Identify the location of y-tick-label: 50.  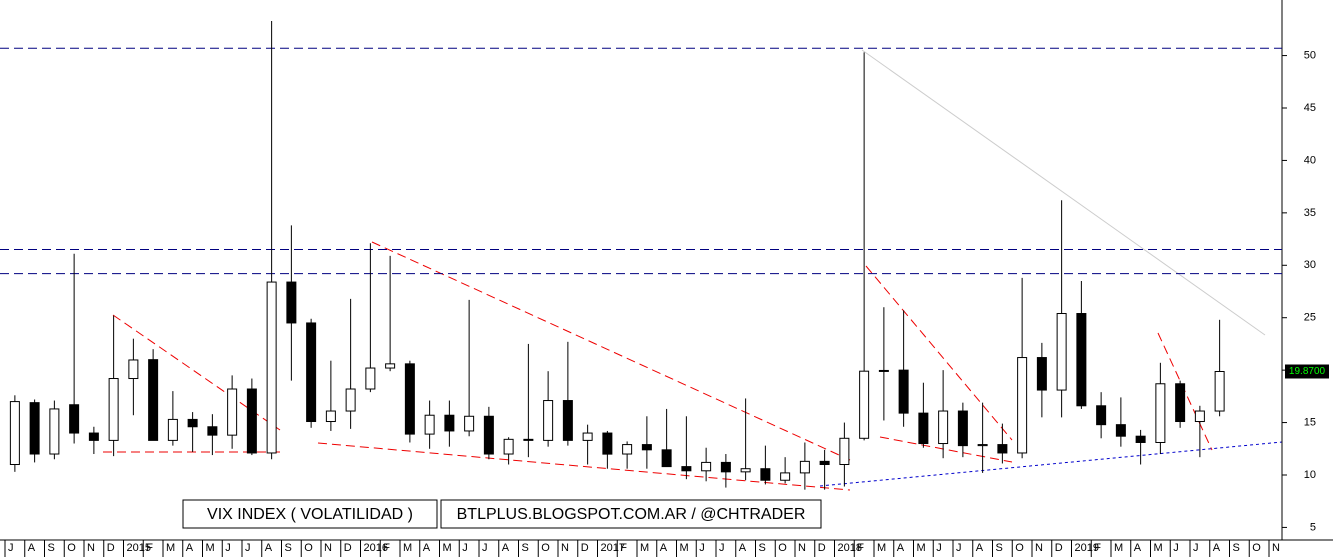
(1310, 55).